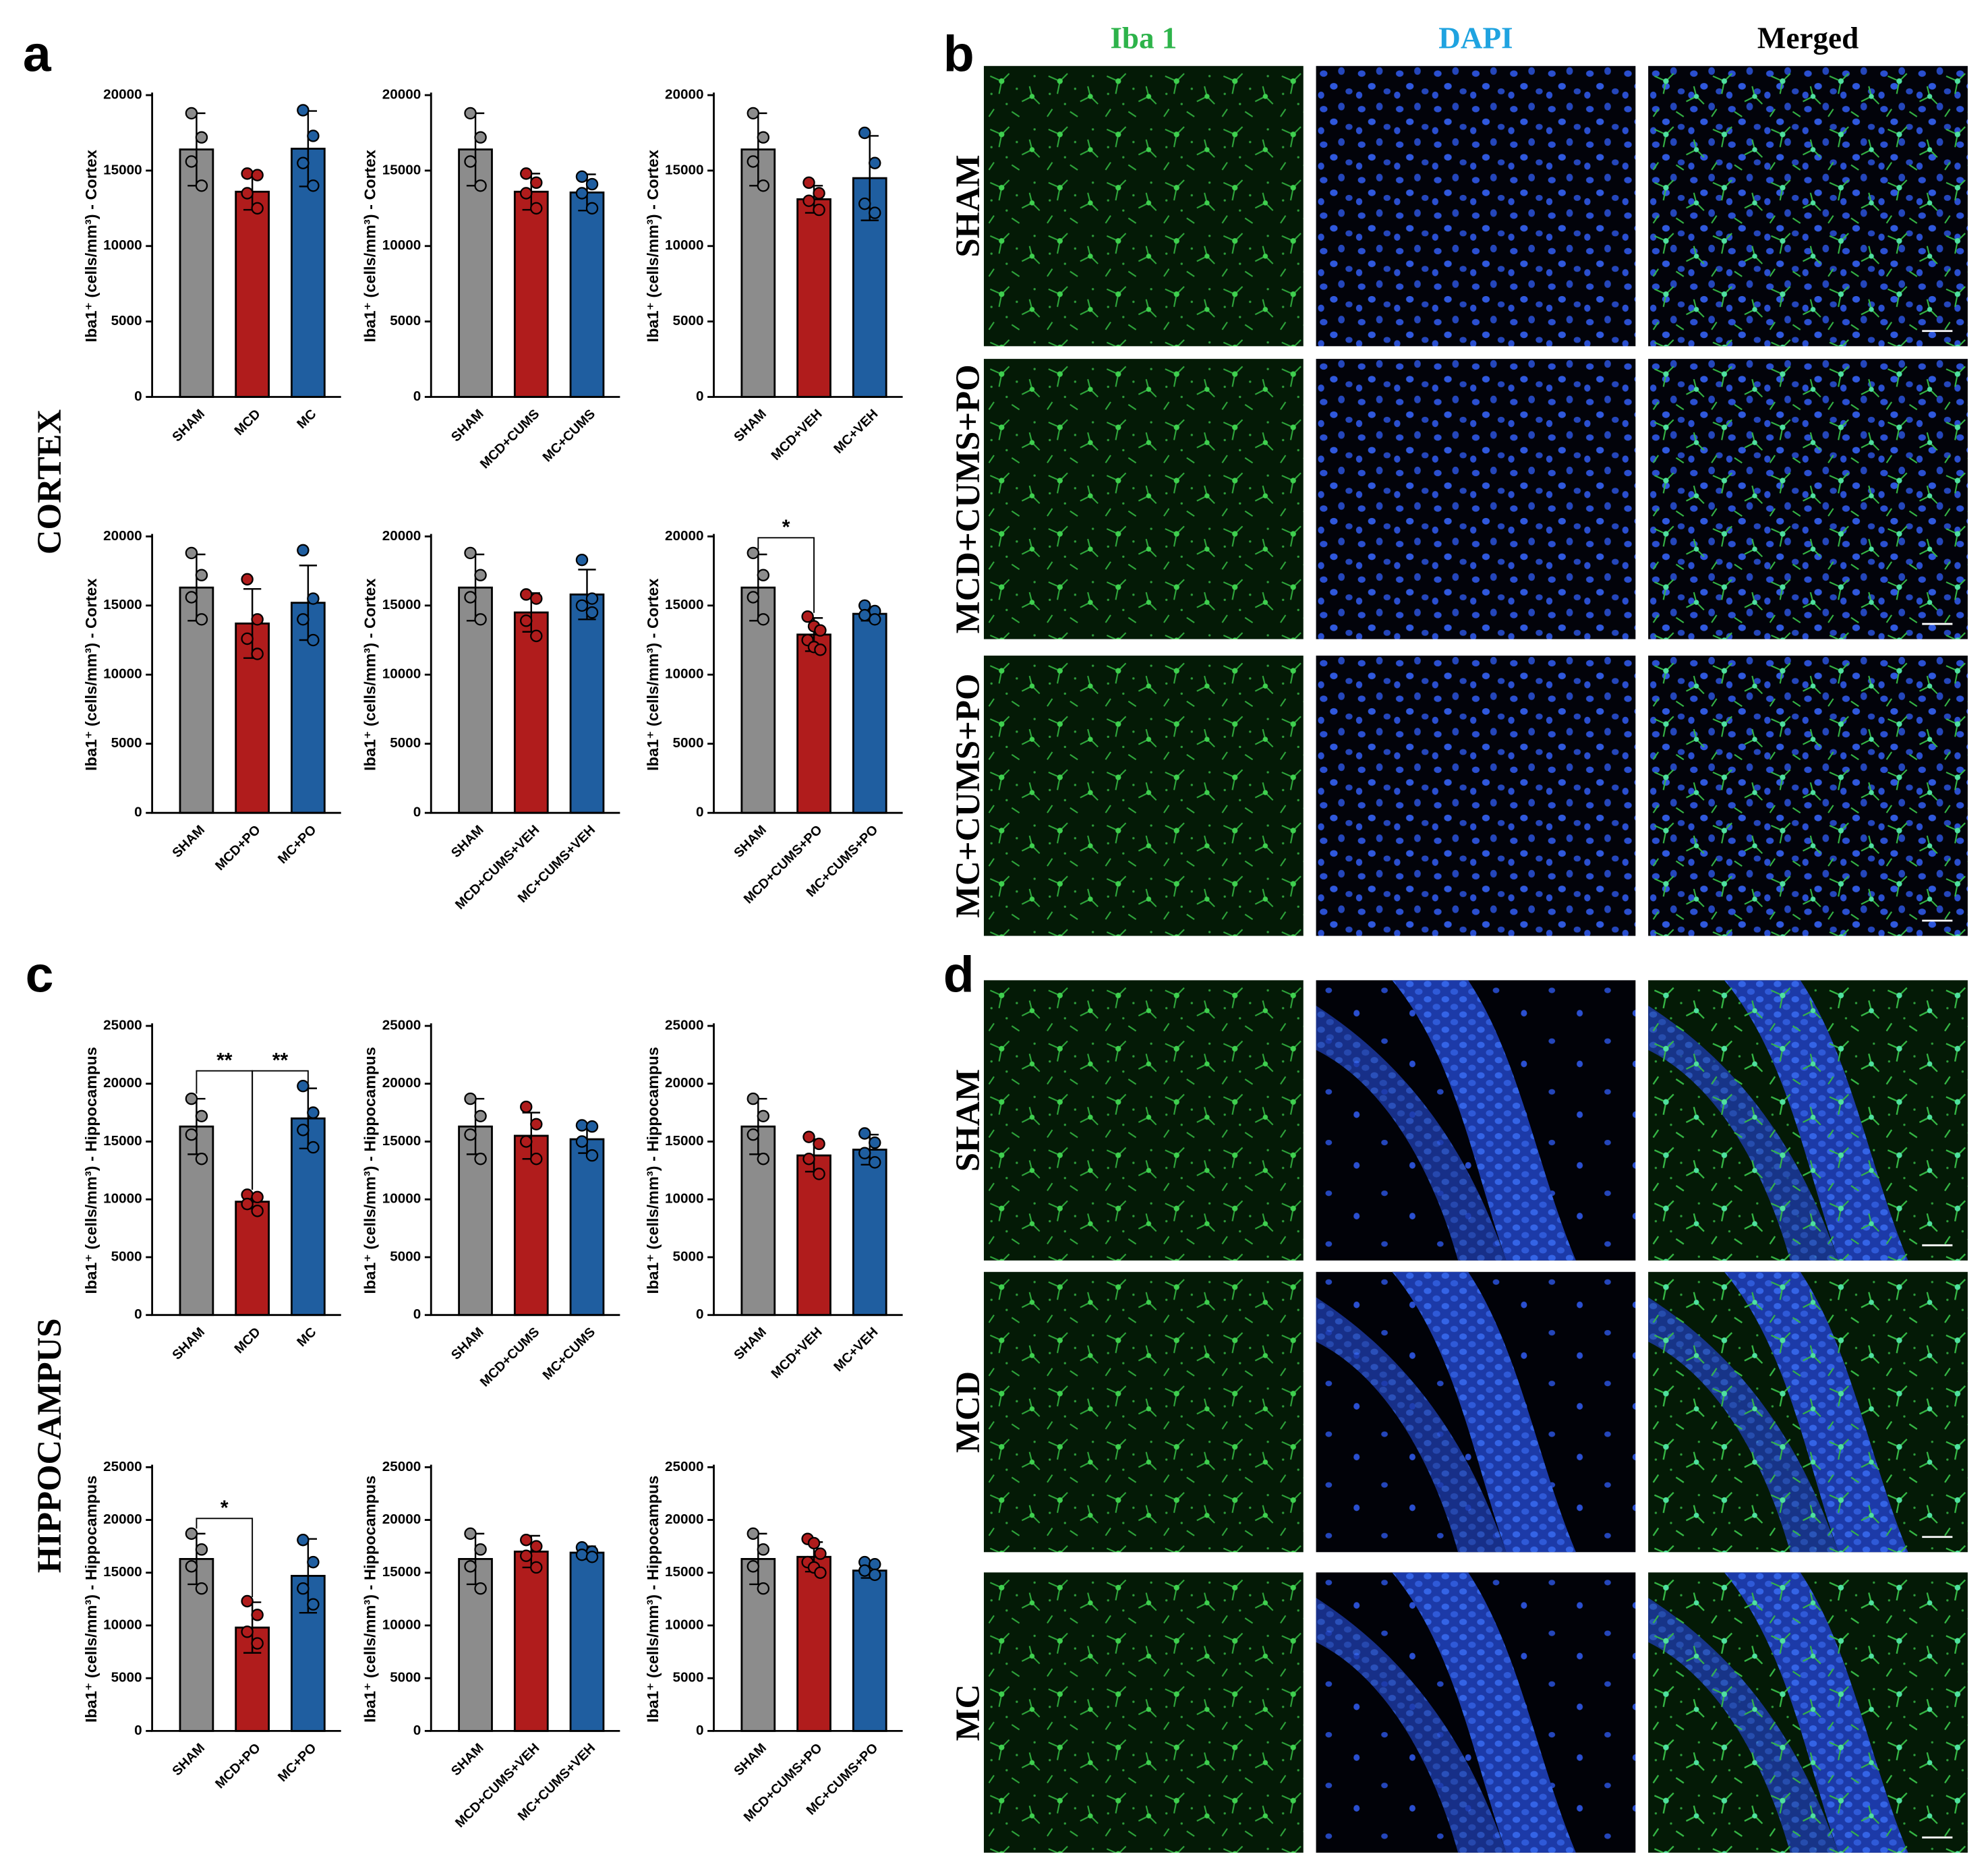 Image resolution: width=1988 pixels, height=1873 pixels. I want to click on x-tick-label: MCD+CUMS, so click(510, 1357).